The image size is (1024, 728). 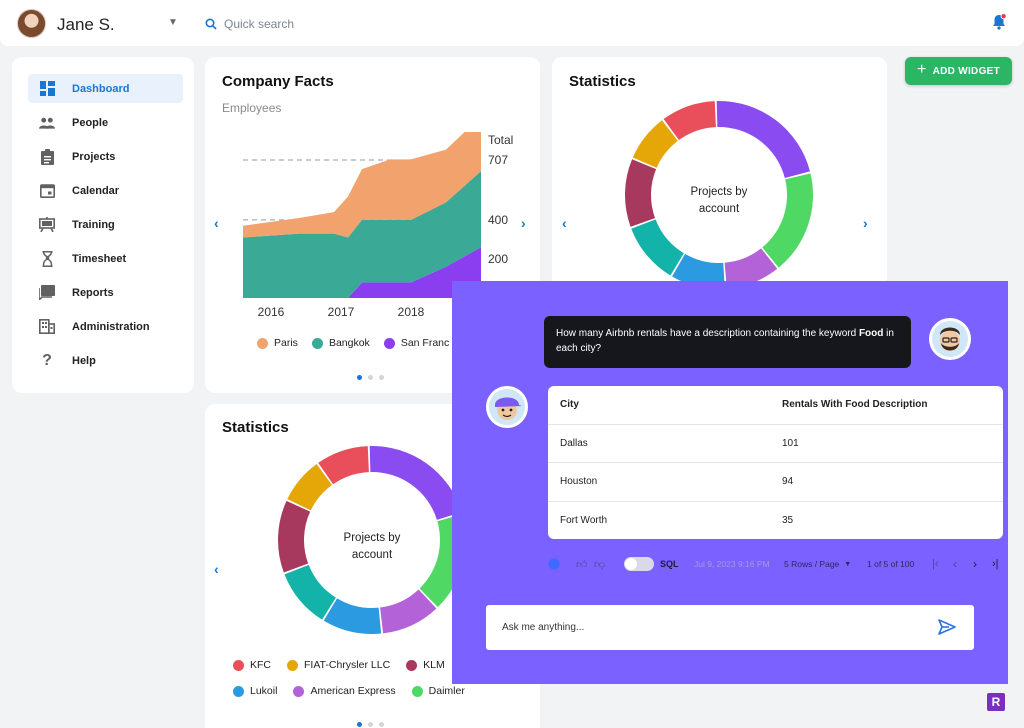 I want to click on sidebar-item-reports: Reports, so click(x=105, y=292).